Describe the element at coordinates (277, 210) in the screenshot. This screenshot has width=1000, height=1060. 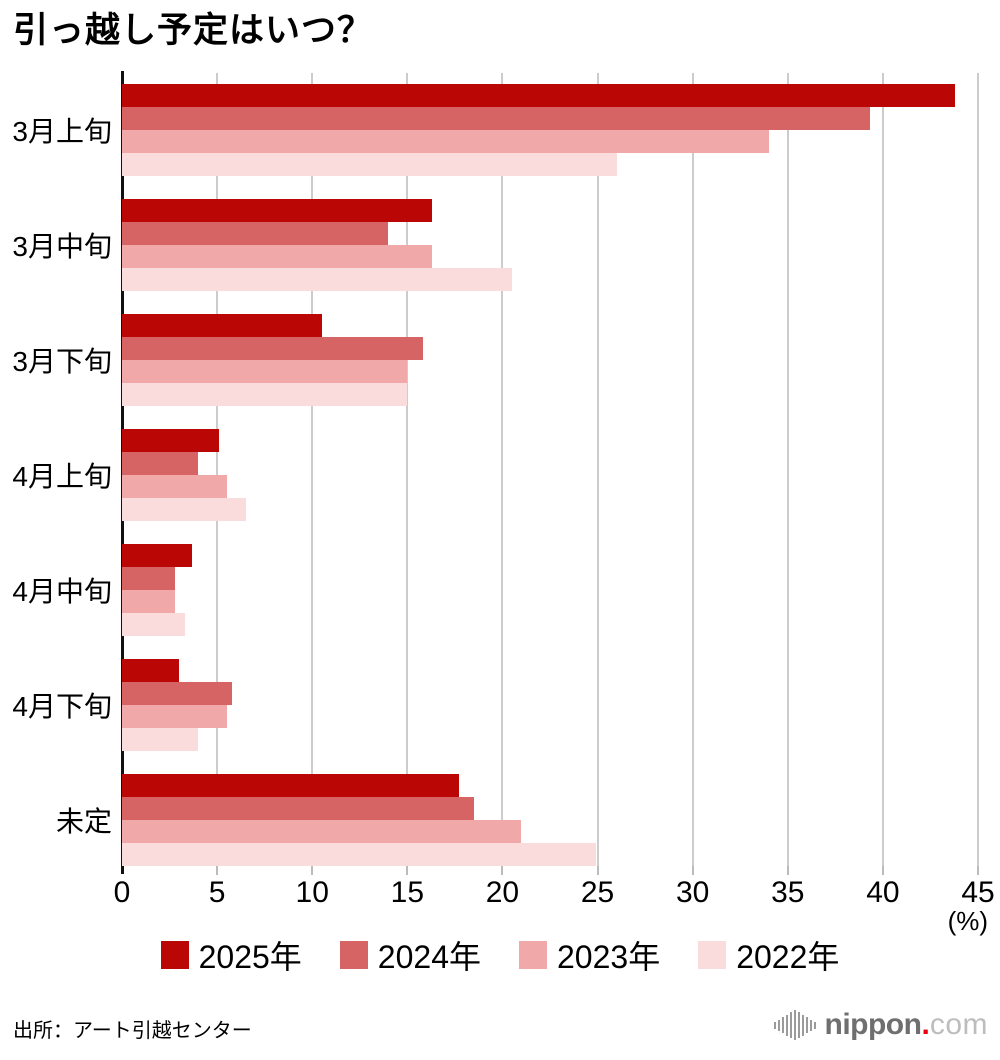
I see `bar-2025年-3月中旬` at that location.